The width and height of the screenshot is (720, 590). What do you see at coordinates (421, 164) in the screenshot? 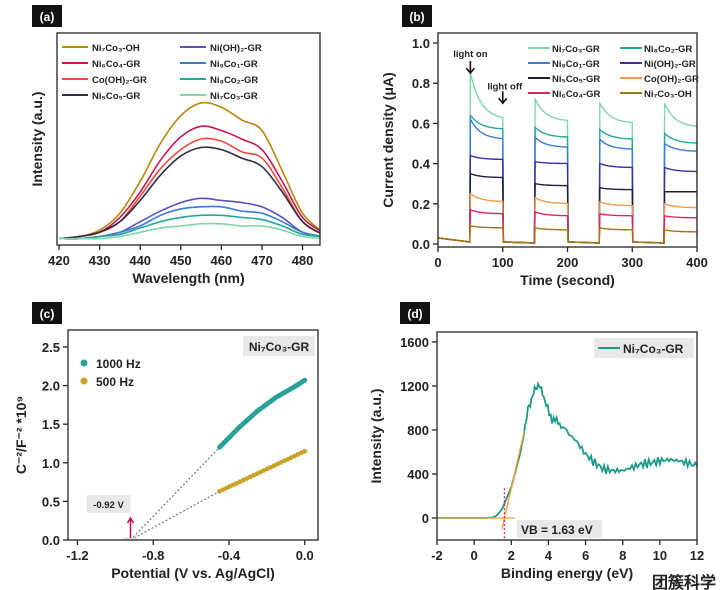
I see `y-tick-label: 0.4` at bounding box center [421, 164].